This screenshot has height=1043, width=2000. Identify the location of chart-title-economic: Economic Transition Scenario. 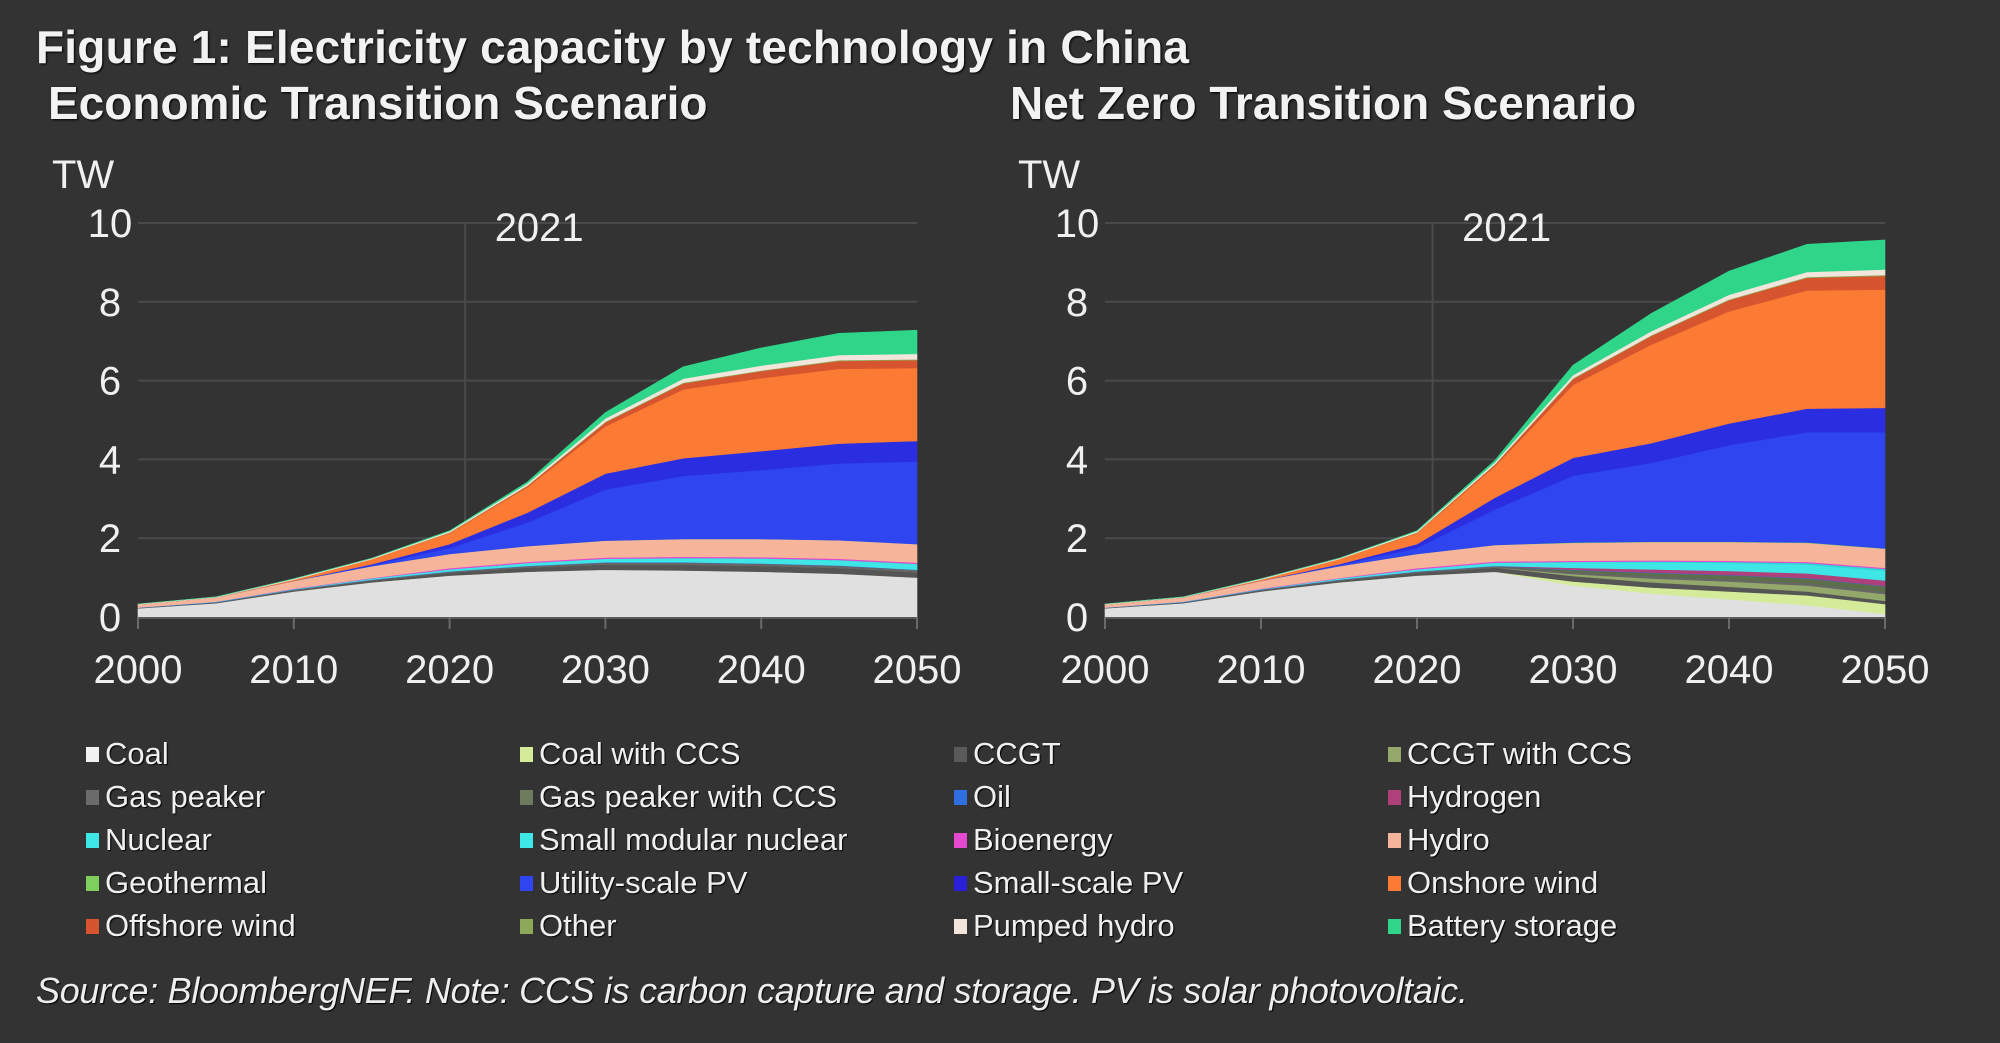
(378, 103).